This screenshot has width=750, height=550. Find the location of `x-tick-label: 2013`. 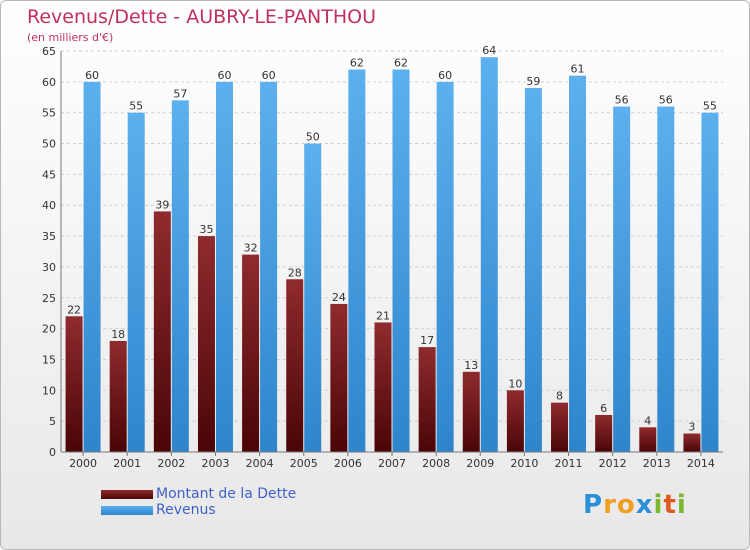

x-tick-label: 2013 is located at coordinates (657, 463).